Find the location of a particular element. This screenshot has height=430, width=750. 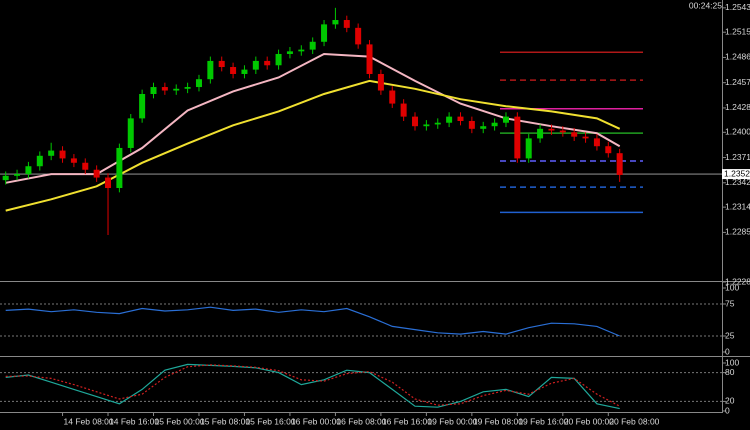

x-tick-label: 19 Feb 16:00 is located at coordinates (543, 421).